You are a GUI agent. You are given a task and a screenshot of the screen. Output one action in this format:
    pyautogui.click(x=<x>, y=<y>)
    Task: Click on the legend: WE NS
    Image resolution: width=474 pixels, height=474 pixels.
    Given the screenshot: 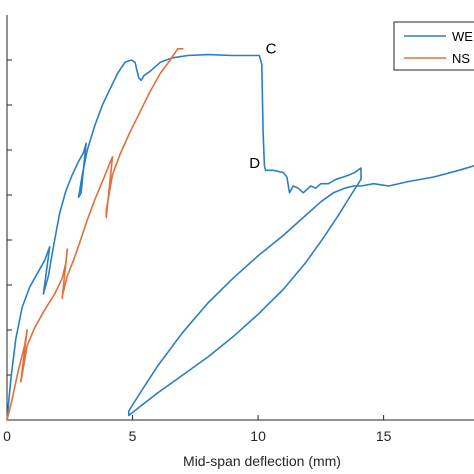 What is the action you would take?
    pyautogui.click(x=433, y=46)
    